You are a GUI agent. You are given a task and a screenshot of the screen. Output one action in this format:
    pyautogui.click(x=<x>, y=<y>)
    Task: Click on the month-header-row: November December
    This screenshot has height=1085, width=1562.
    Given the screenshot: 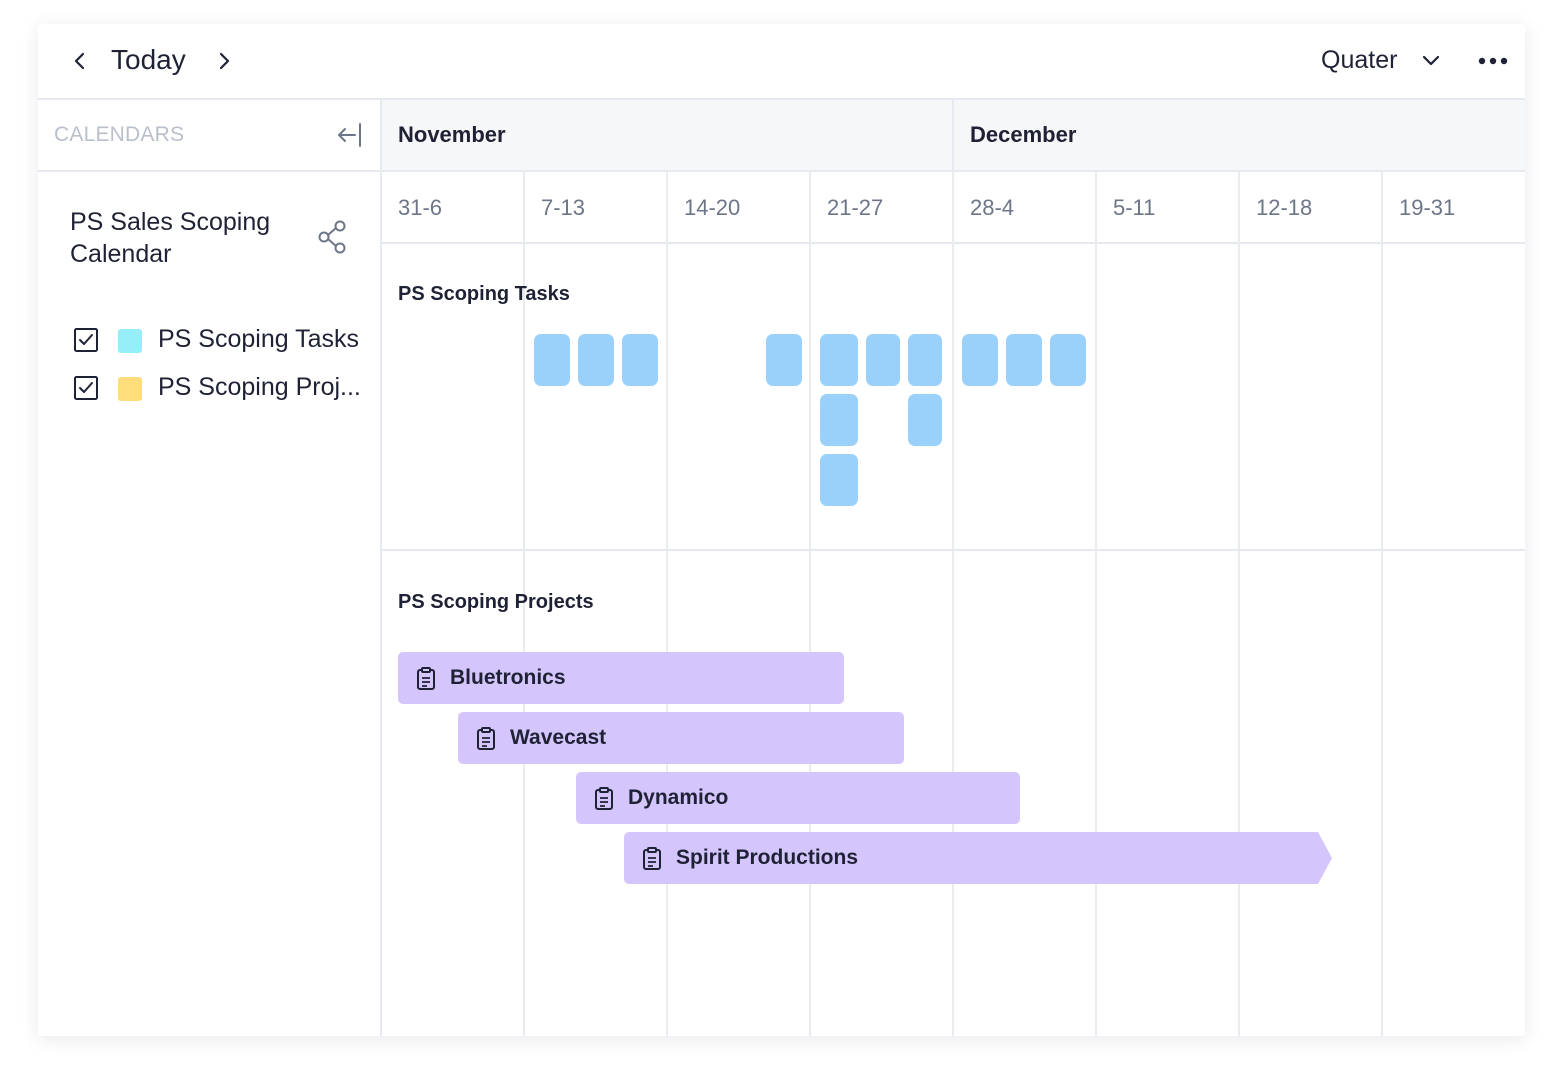 What is the action you would take?
    pyautogui.click(x=953, y=136)
    